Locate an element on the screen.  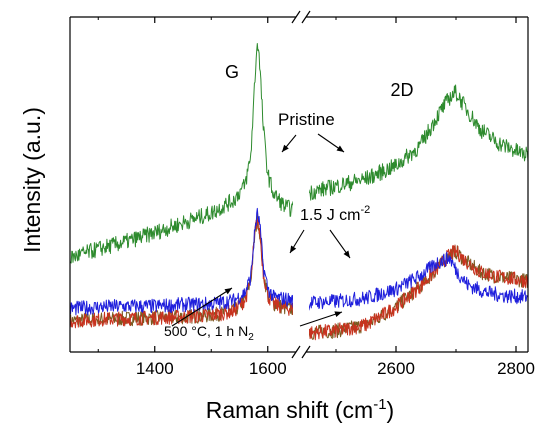
arrow-fluence-2d-head is located at coordinates (346, 254).